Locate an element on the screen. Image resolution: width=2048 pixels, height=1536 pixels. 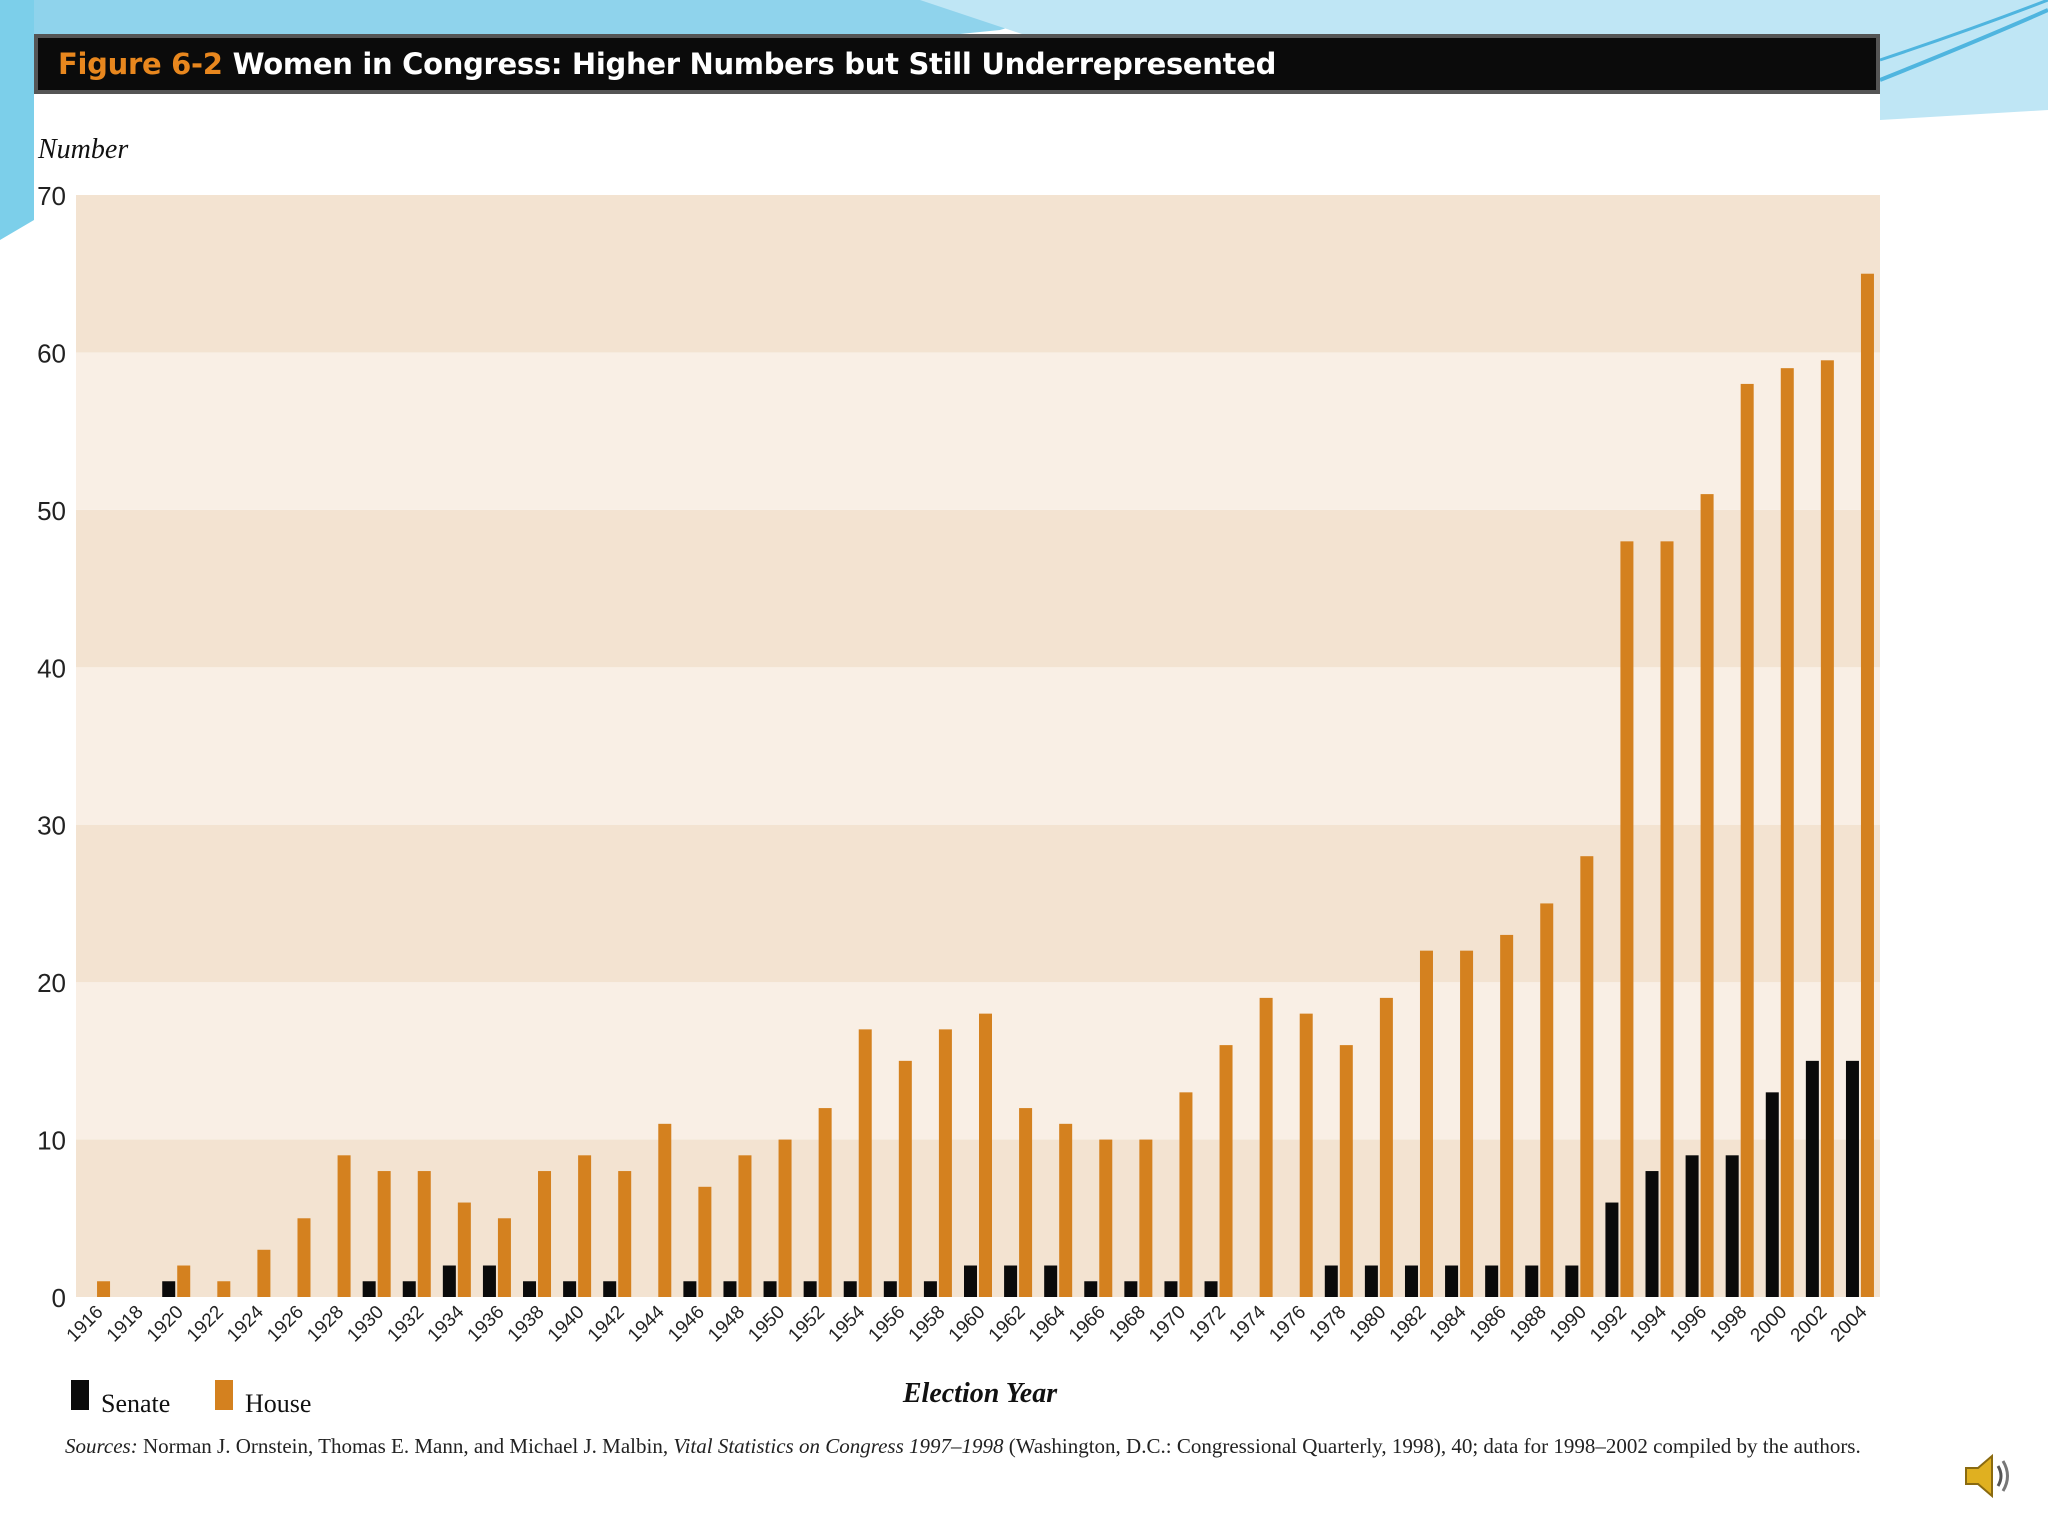
x-tick-label: 1988 is located at coordinates (1528, 1324).